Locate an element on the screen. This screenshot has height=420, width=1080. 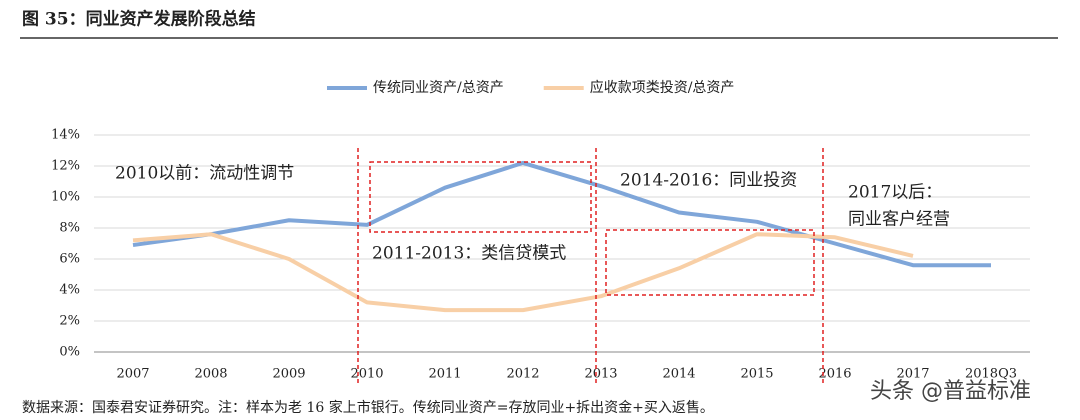
x-tick-label: 2011 is located at coordinates (444, 374).